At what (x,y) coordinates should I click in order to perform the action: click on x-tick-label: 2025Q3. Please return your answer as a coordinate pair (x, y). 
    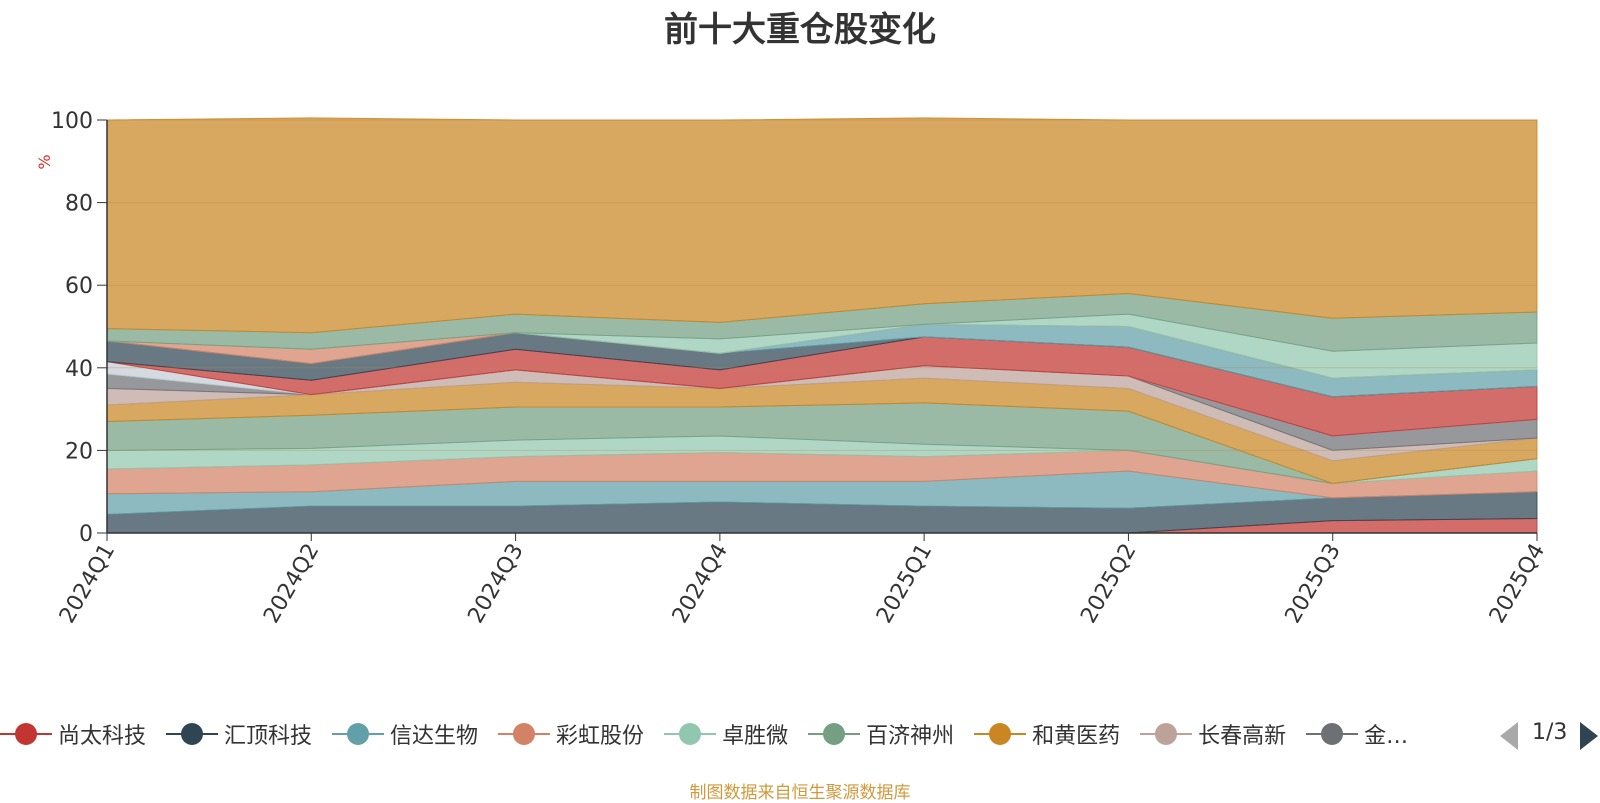
    Looking at the image, I should click on (1313, 584).